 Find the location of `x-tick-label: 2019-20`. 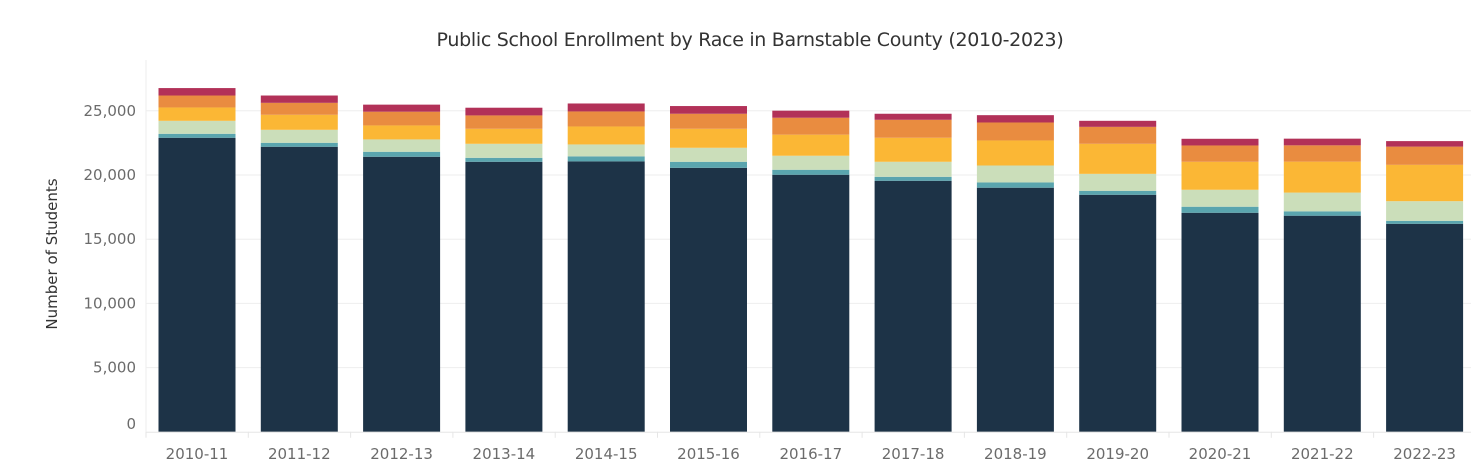

x-tick-label: 2019-20 is located at coordinates (1117, 454).